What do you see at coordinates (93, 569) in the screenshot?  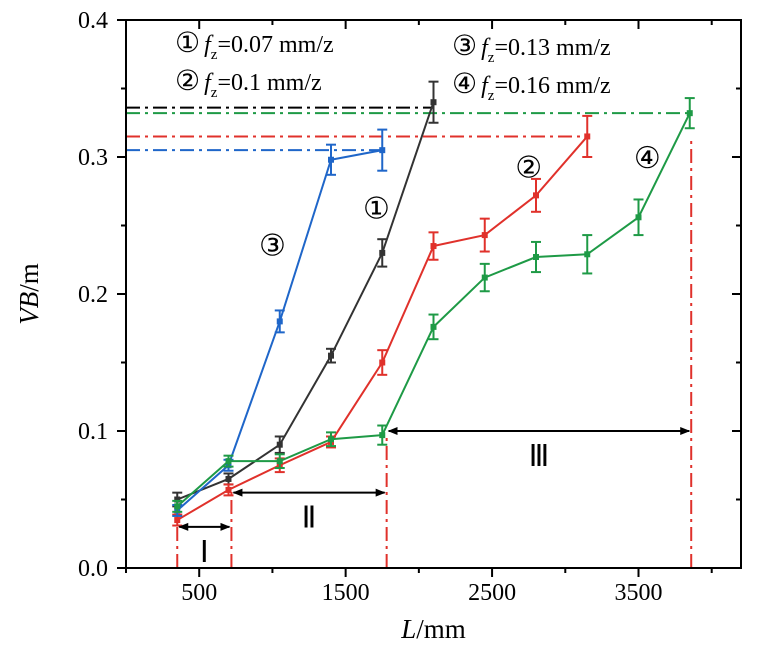 I see `y-tick-label: 0.0` at bounding box center [93, 569].